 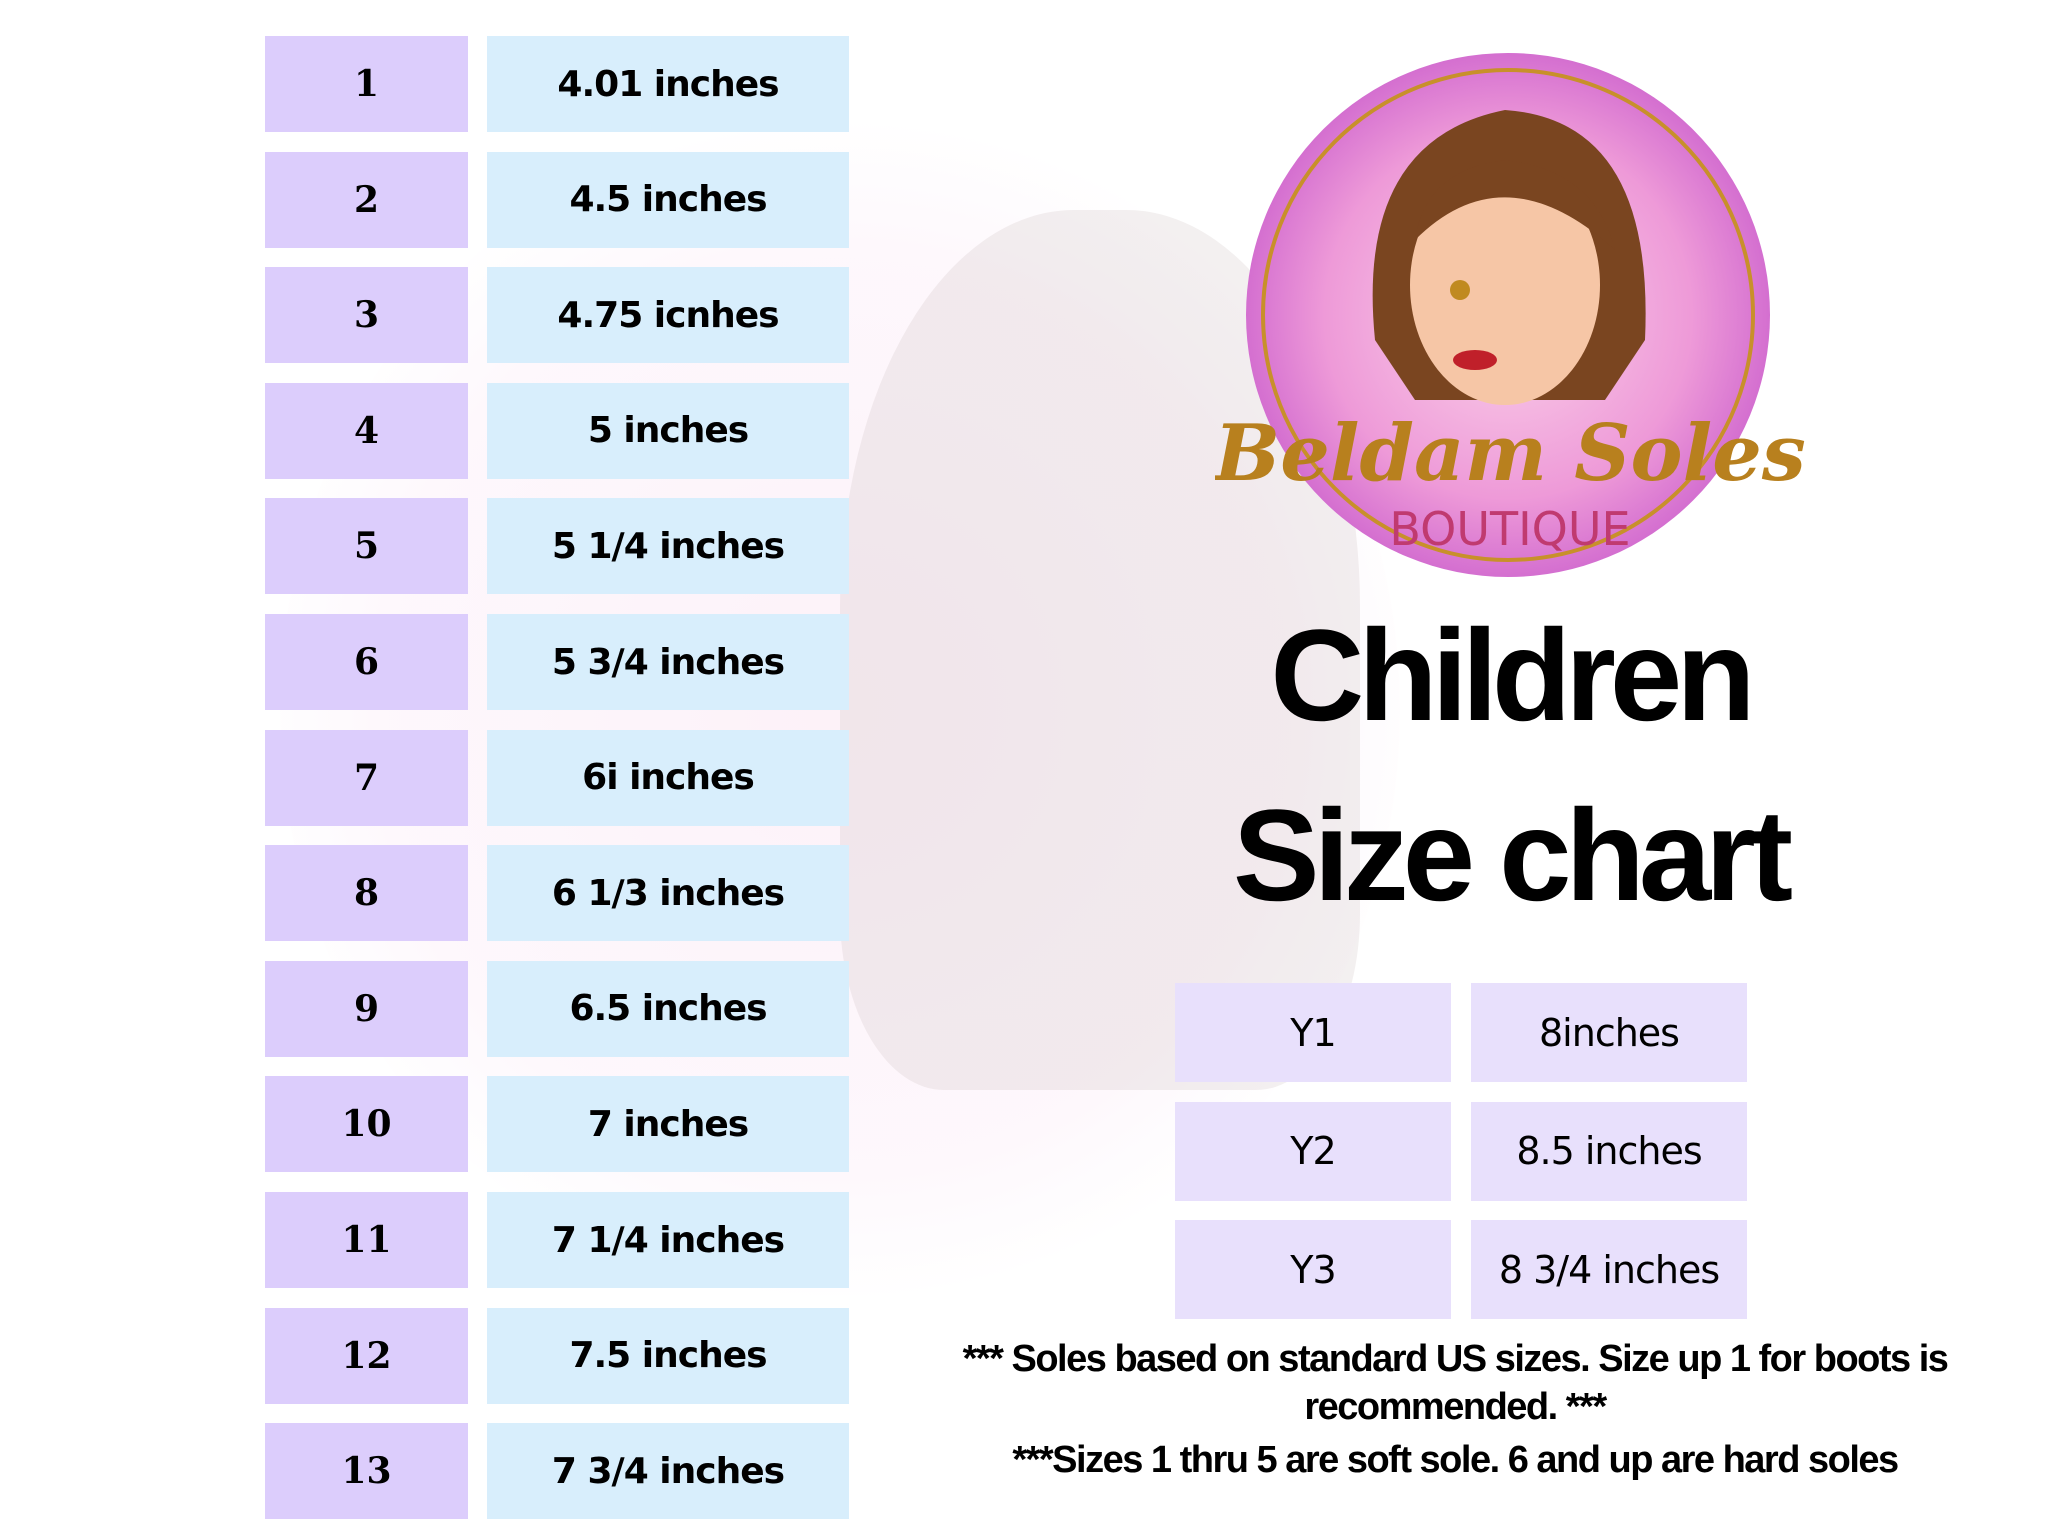 What do you see at coordinates (668, 199) in the screenshot?
I see `length-cell: 4.5 inches` at bounding box center [668, 199].